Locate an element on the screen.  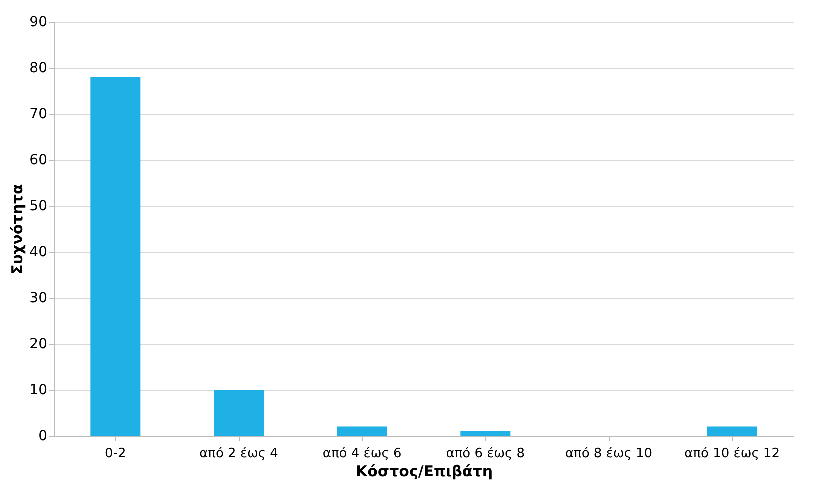
x-tick-label: από 10 έως 12 is located at coordinates (732, 454).